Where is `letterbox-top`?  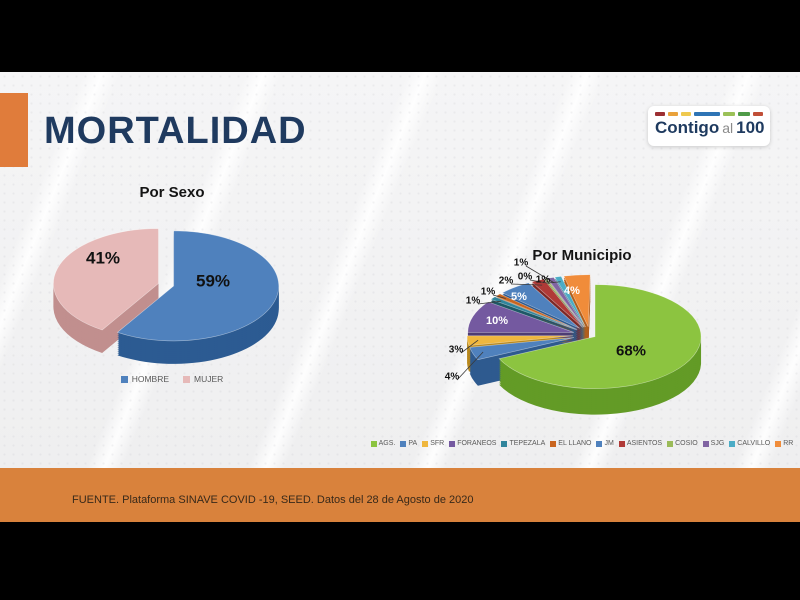
letterbox-top is located at coordinates (400, 36).